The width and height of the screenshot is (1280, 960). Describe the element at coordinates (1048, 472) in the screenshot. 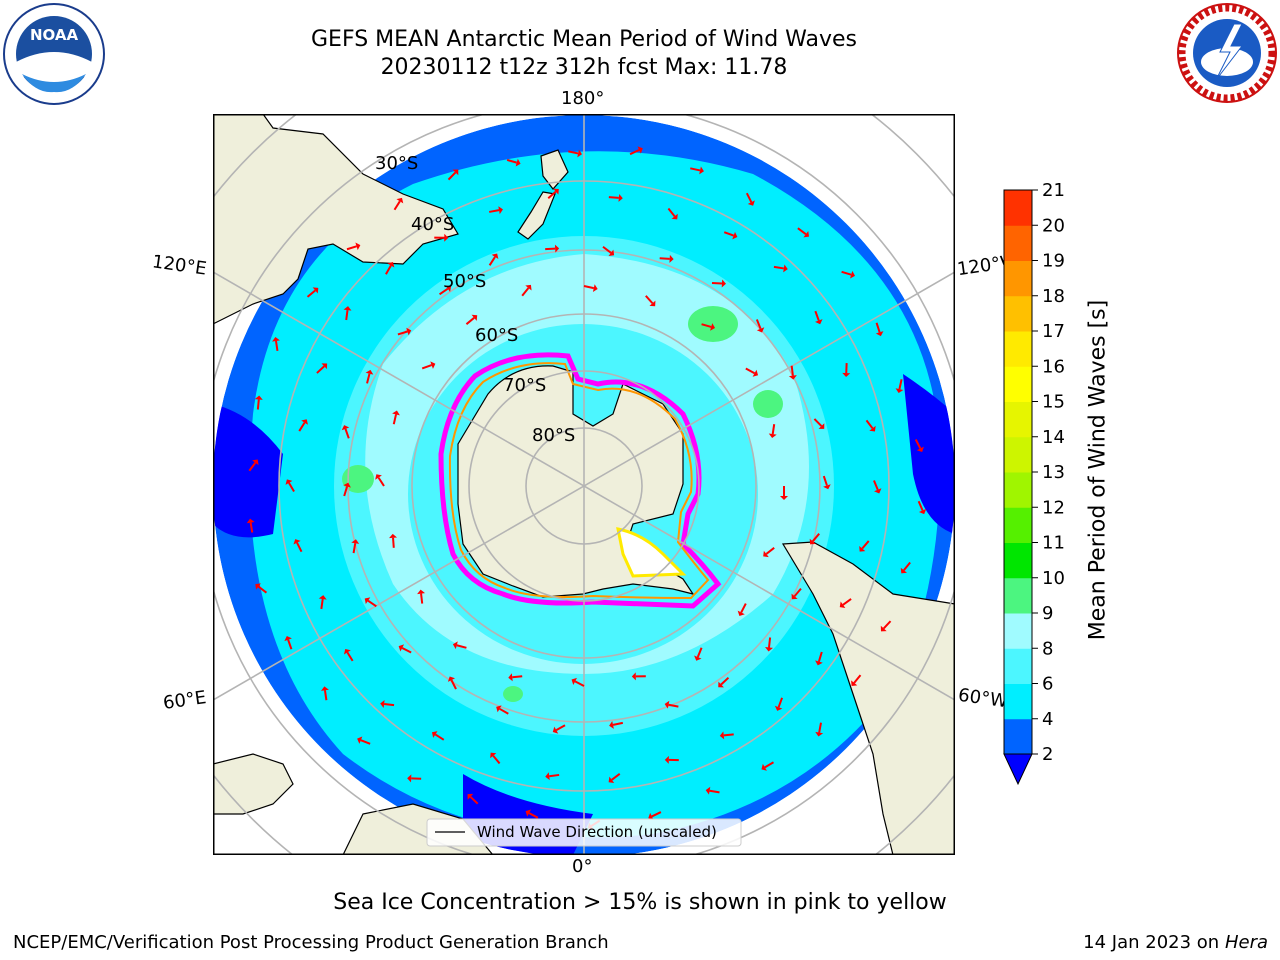

I see `colorbar-ticks: 2 4 6 8 9 10 11 12 13 14 15 16 17 18 19 20 21` at that location.